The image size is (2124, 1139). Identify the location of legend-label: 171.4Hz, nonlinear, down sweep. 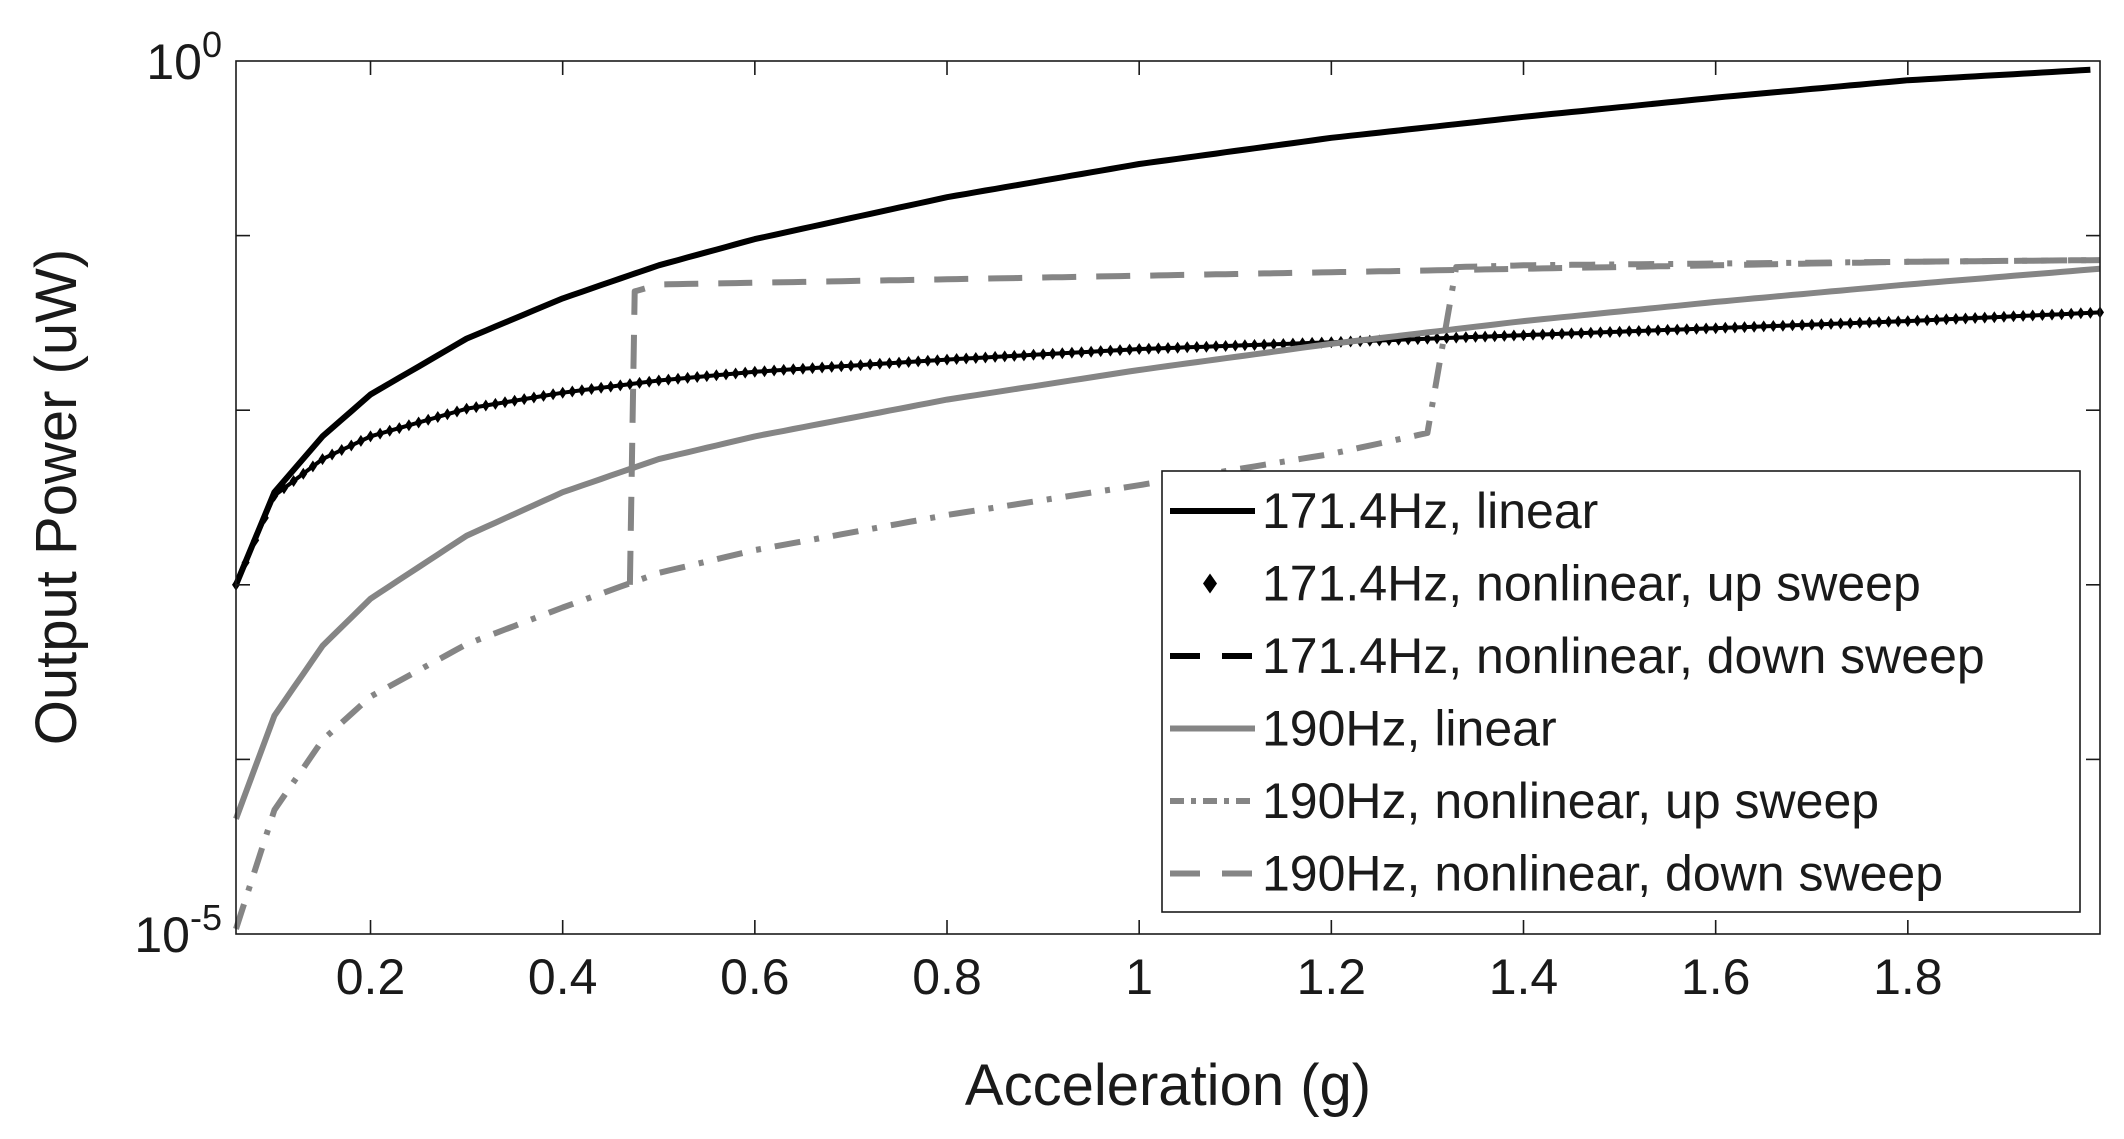
(1623, 656).